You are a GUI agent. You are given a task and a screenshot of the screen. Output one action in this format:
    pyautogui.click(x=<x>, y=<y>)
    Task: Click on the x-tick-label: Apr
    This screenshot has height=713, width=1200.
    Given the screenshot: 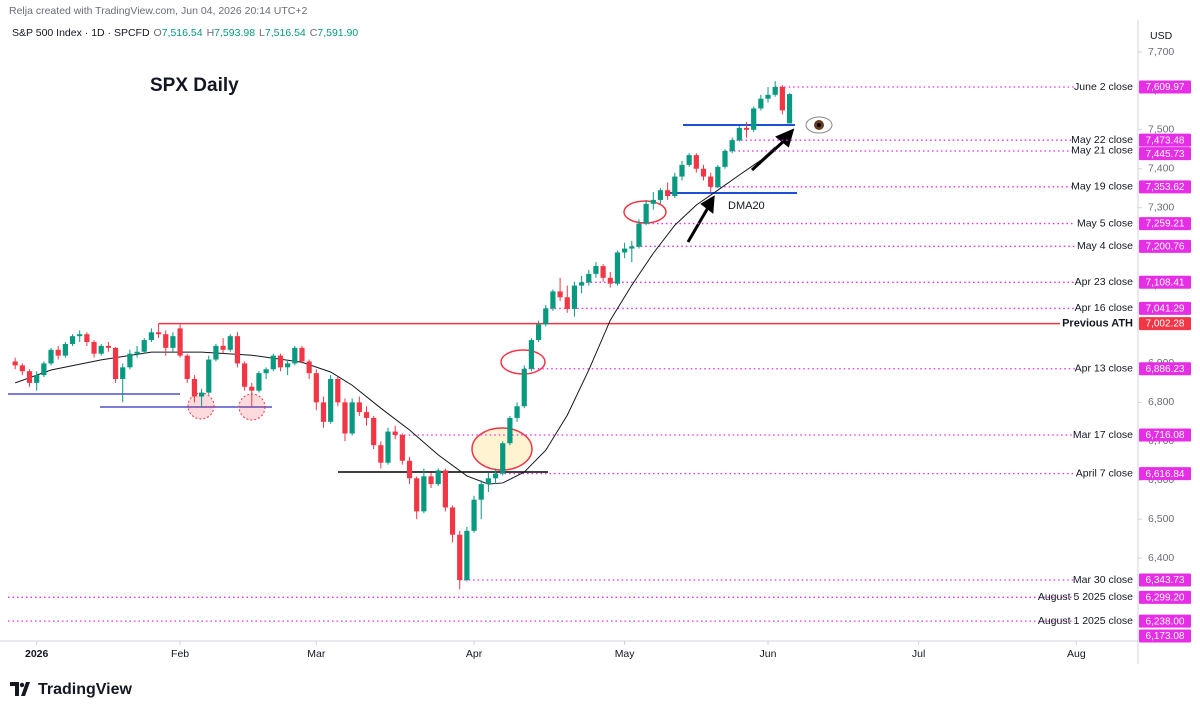 What is the action you would take?
    pyautogui.click(x=474, y=654)
    